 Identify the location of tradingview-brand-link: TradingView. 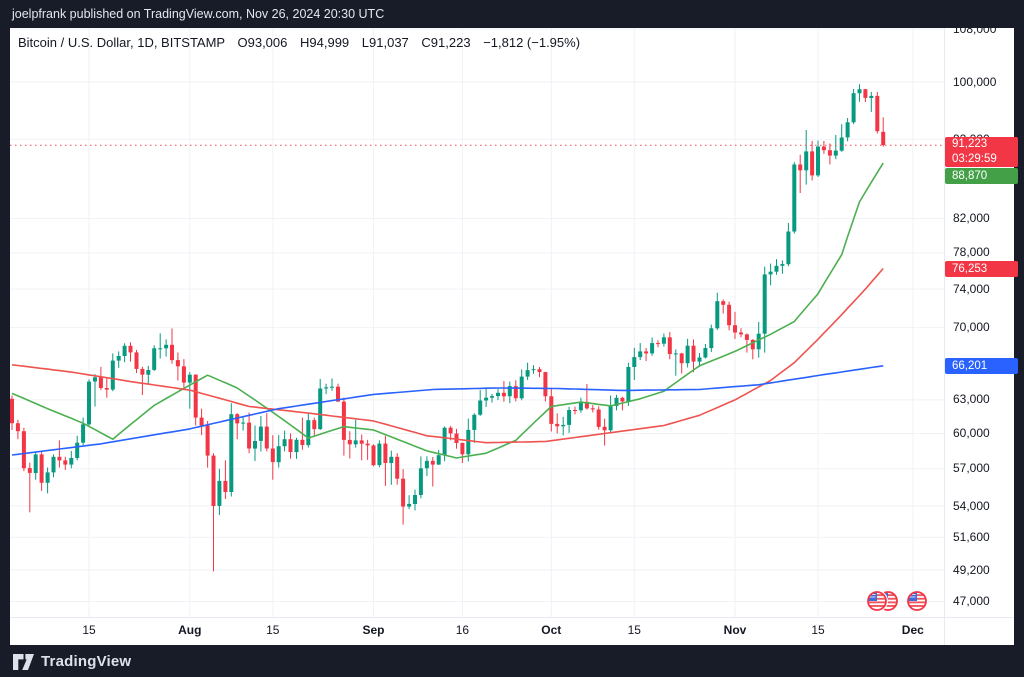
(72, 661).